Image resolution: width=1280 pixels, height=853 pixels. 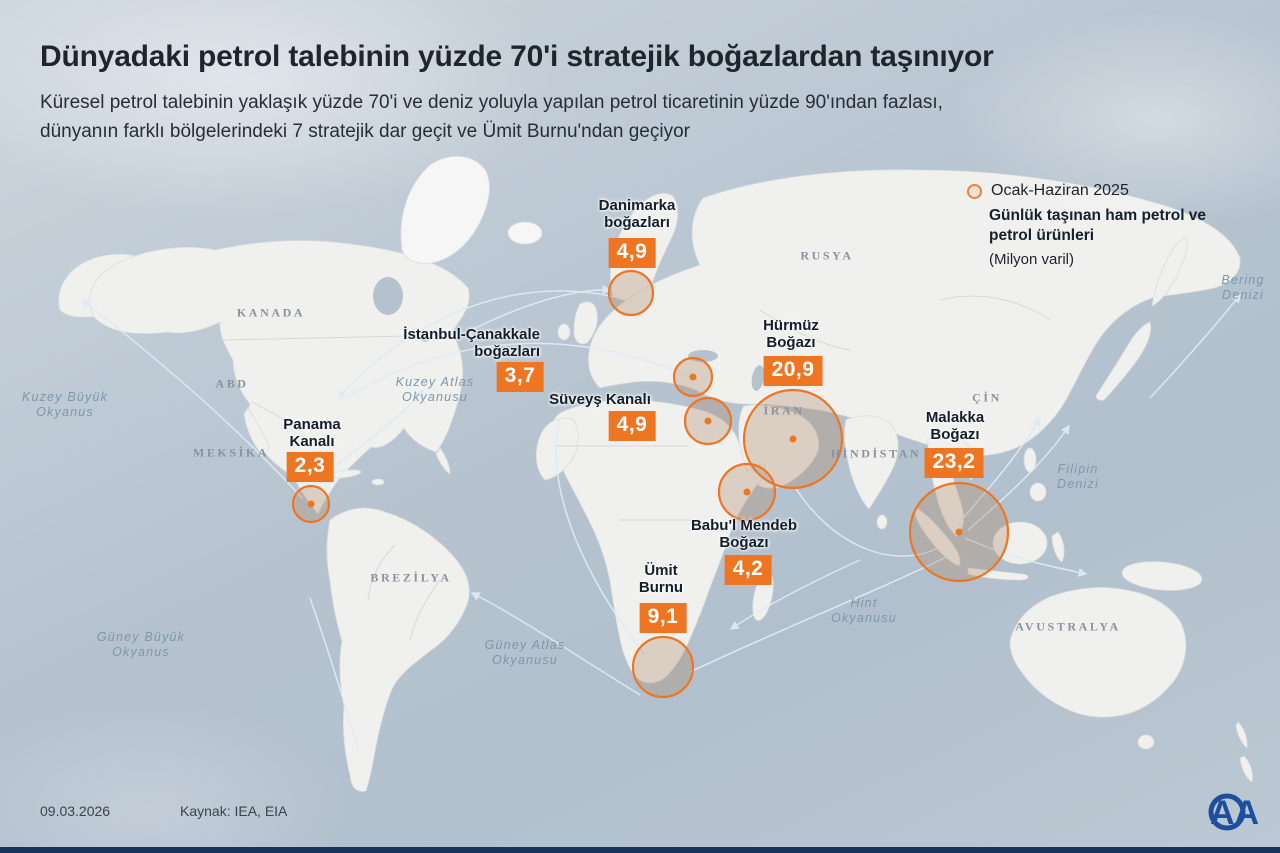 What do you see at coordinates (784, 410) in the screenshot?
I see `country-label-5: İRAN` at bounding box center [784, 410].